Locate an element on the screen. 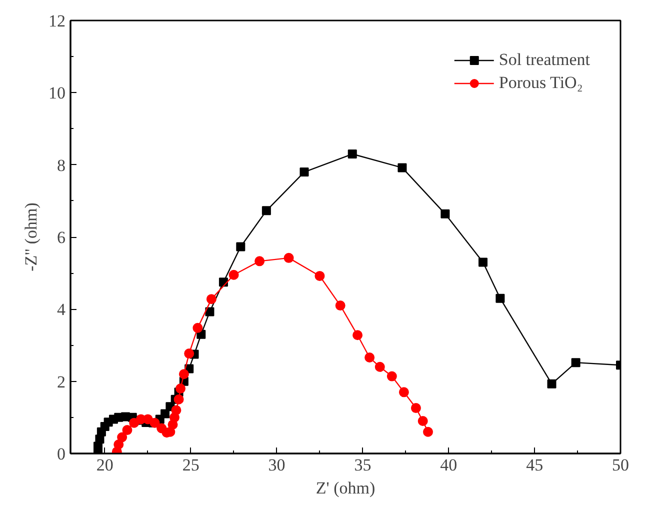 This screenshot has height=506, width=647. y-tick-label: 8 is located at coordinates (61, 165).